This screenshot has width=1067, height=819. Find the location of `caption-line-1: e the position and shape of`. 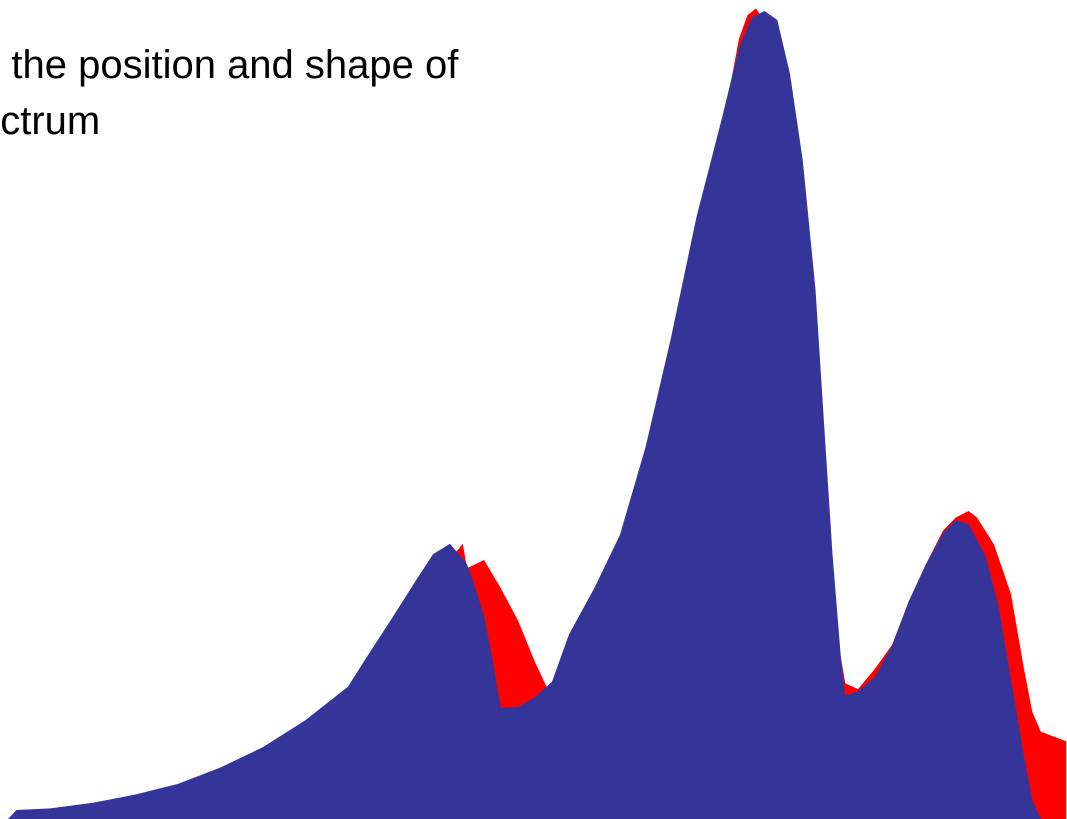

caption-line-1: e the position and shape of is located at coordinates (229, 65).